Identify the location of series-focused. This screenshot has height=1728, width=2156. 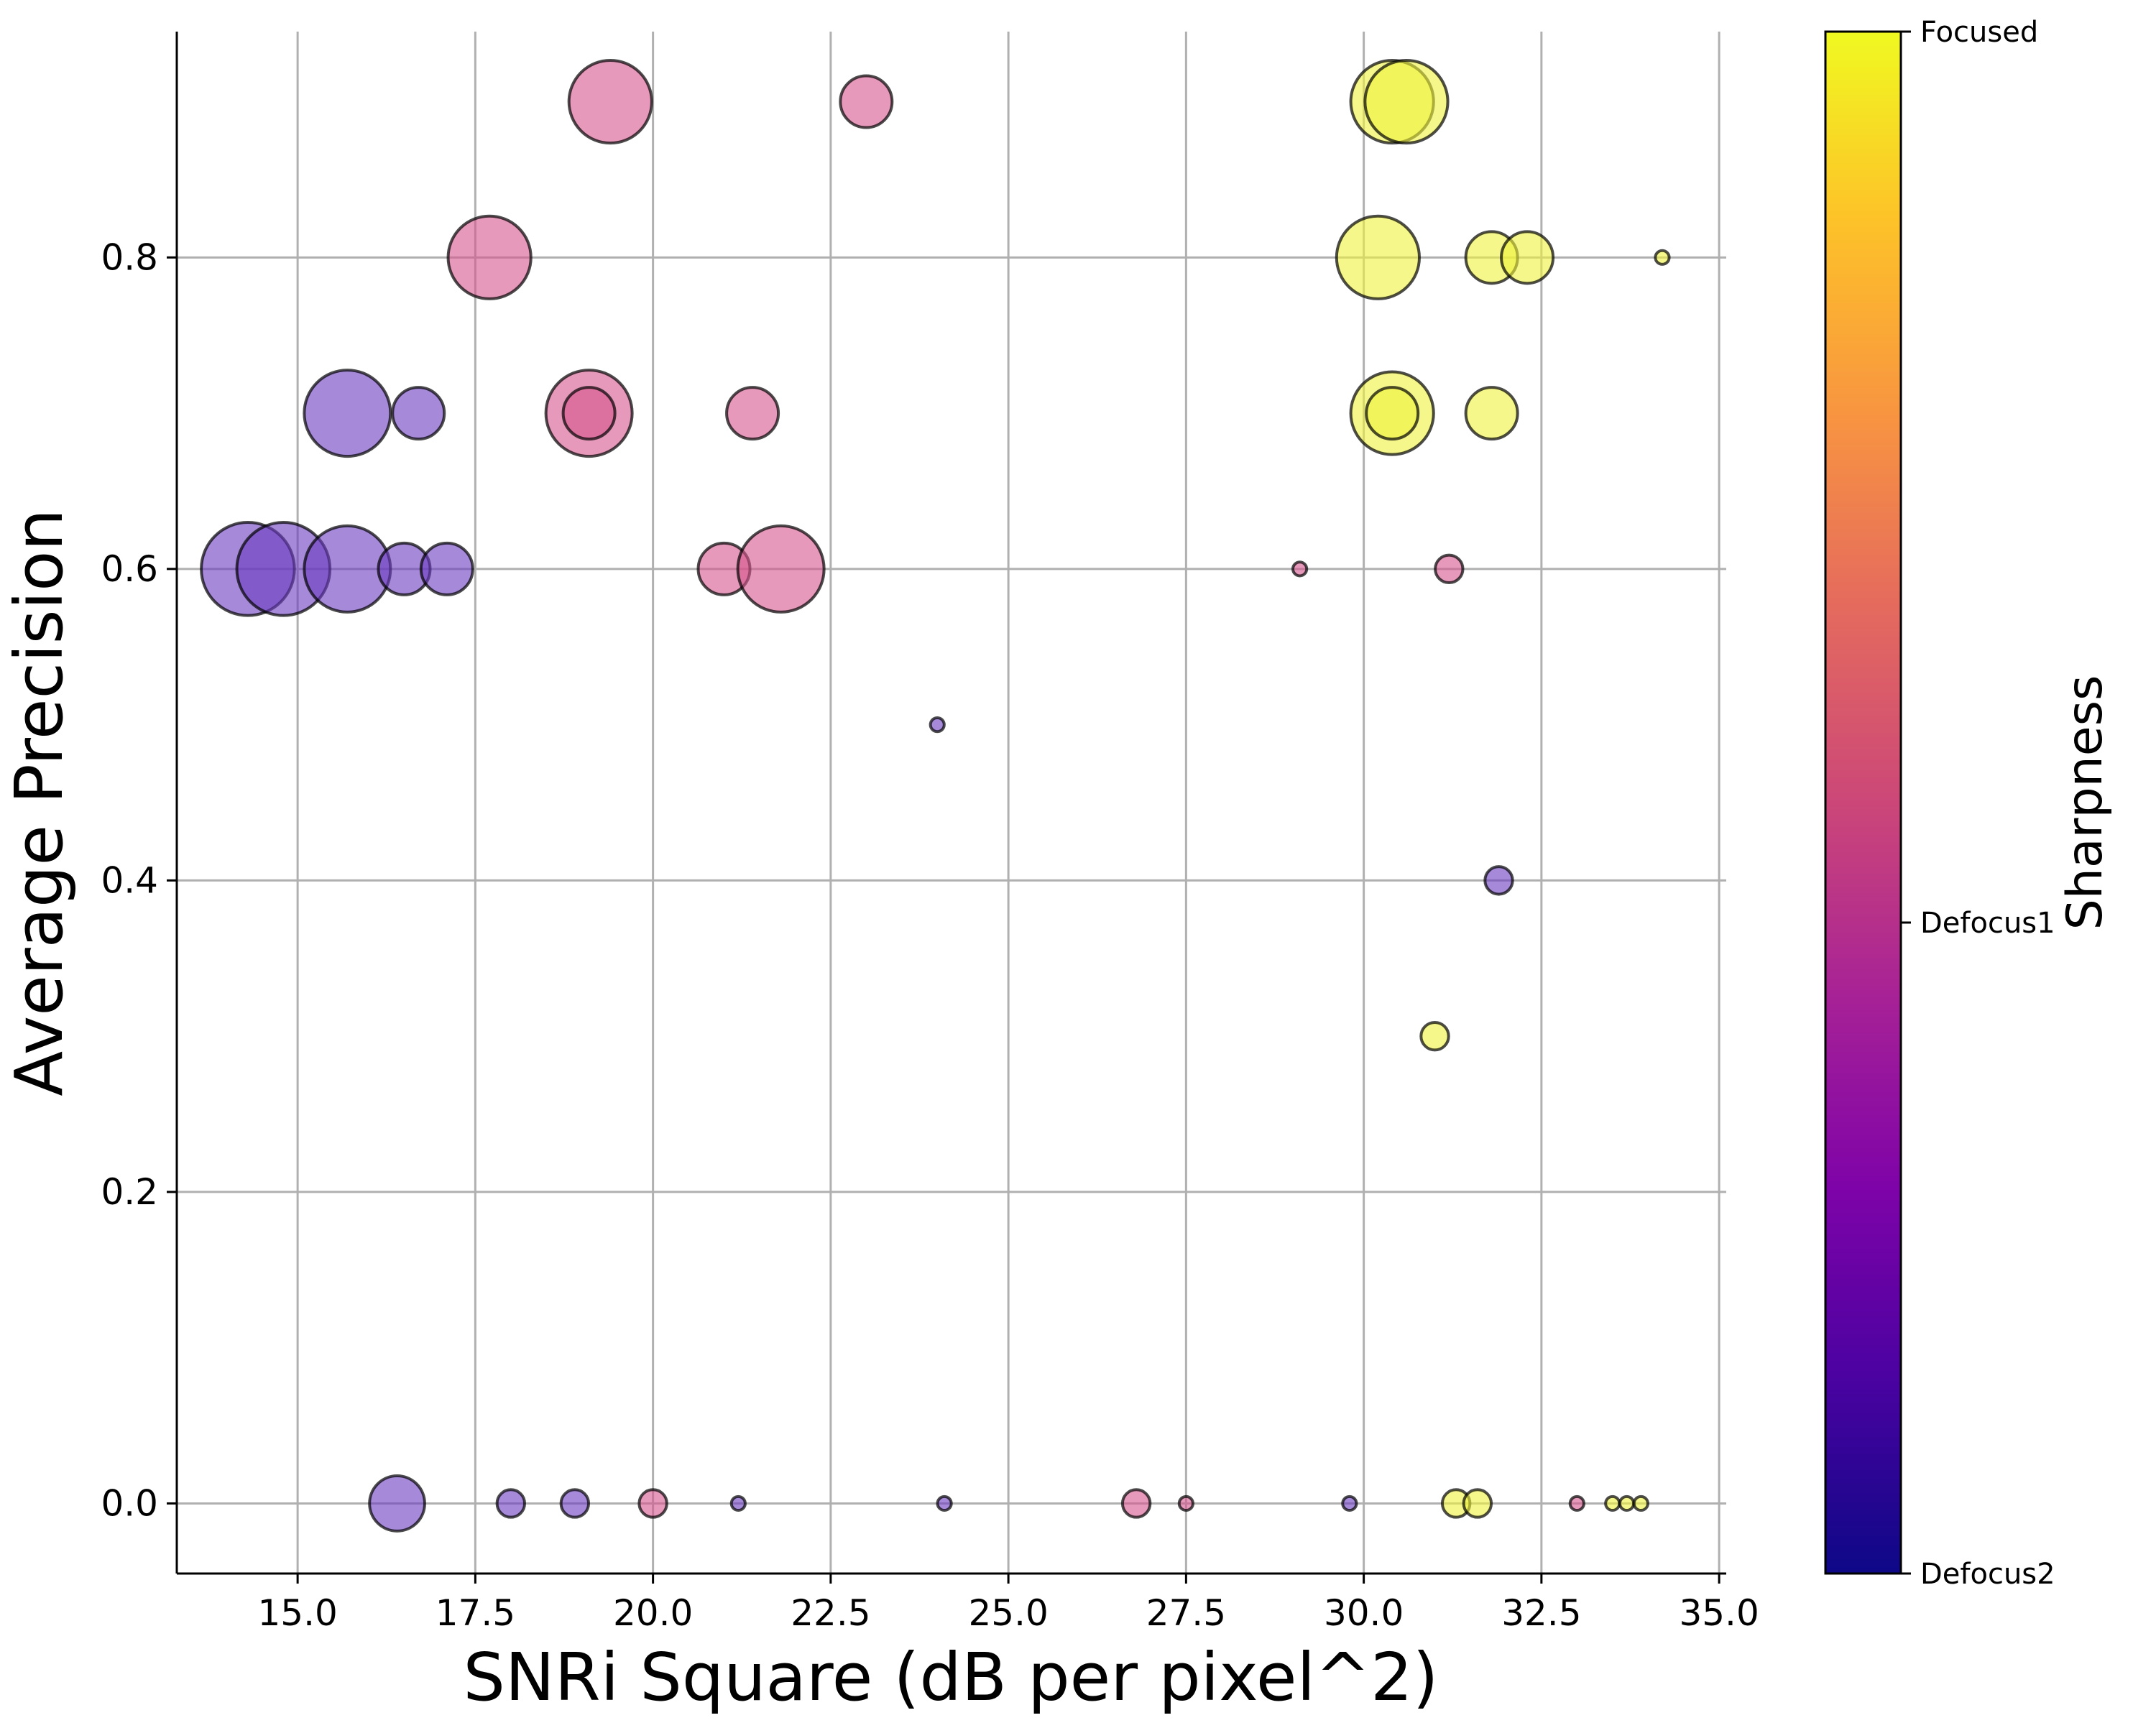
(1503, 789).